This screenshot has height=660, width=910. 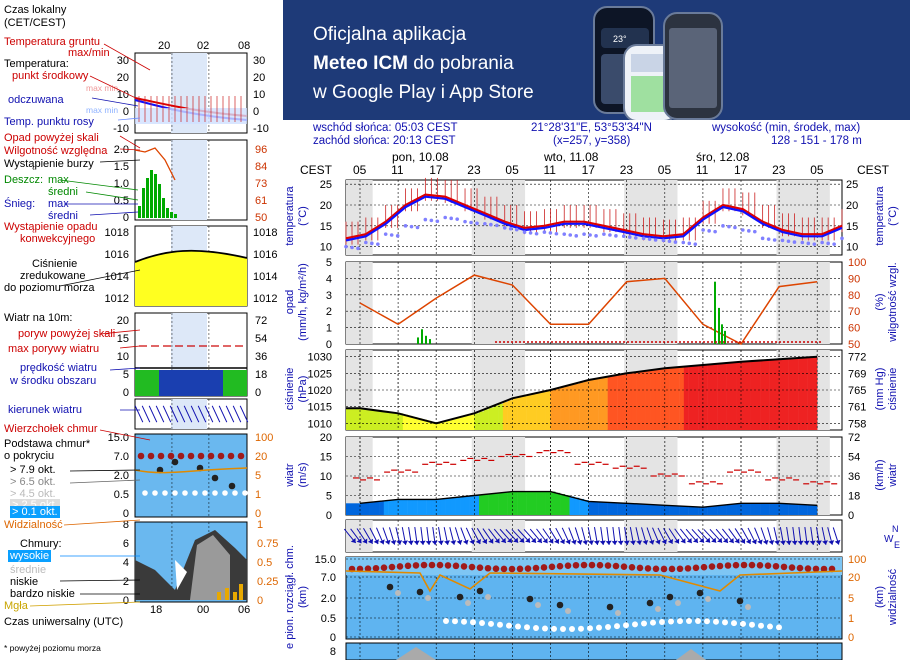 What do you see at coordinates (326, 477) in the screenshot?
I see `wind-tick: 10` at bounding box center [326, 477].